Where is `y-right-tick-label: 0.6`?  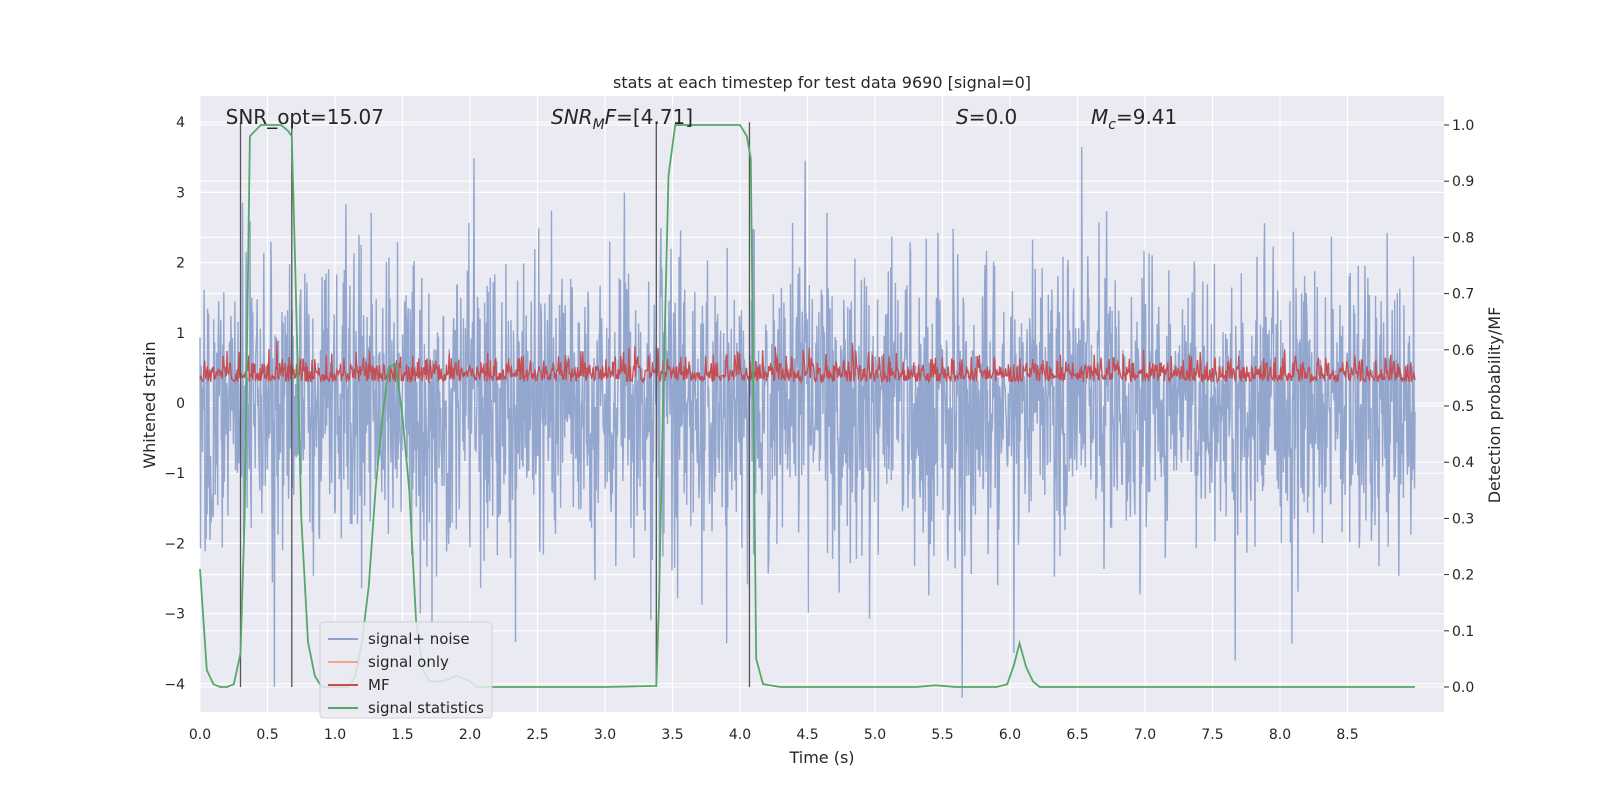 y-right-tick-label: 0.6 is located at coordinates (1463, 351).